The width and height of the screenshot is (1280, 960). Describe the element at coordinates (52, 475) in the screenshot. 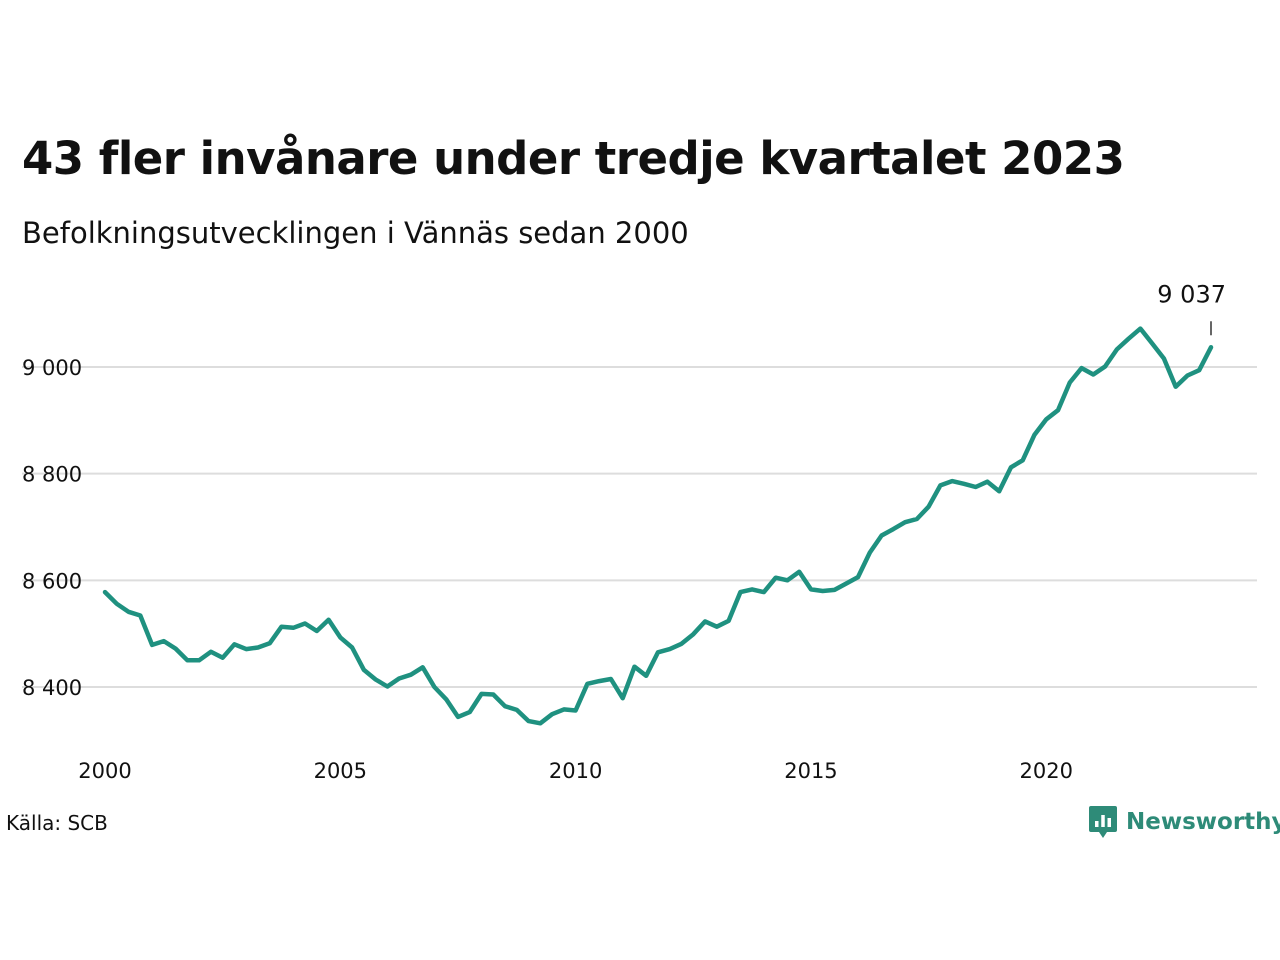

I see `y-tick-label: 8 800` at that location.